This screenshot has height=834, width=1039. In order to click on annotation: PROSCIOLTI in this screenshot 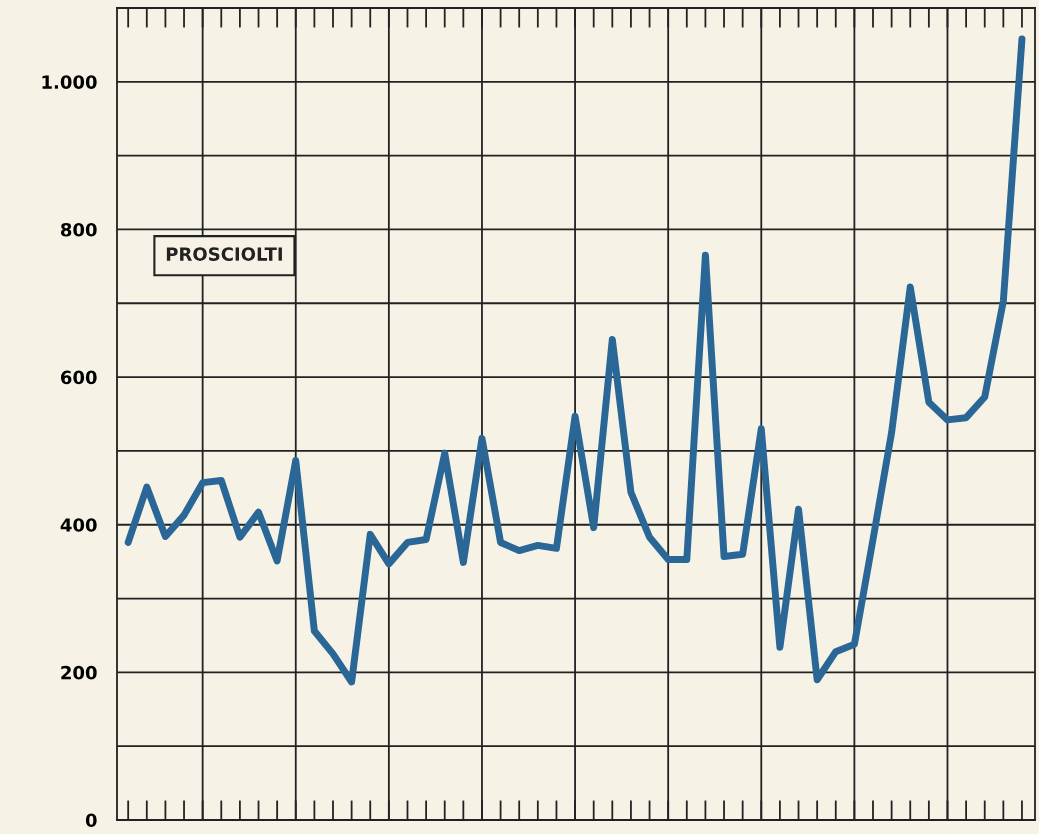, I will do `click(224, 254)`.